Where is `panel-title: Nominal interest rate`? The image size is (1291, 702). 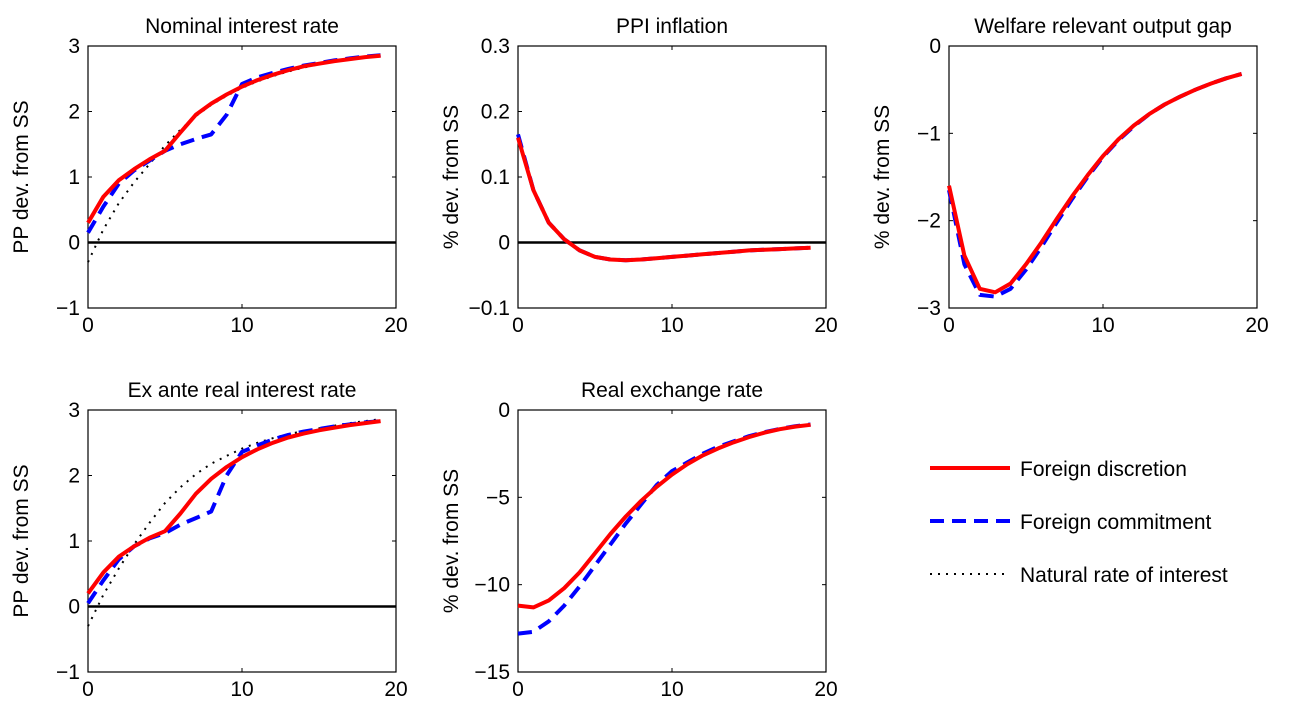 panel-title: Nominal interest rate is located at coordinates (242, 26).